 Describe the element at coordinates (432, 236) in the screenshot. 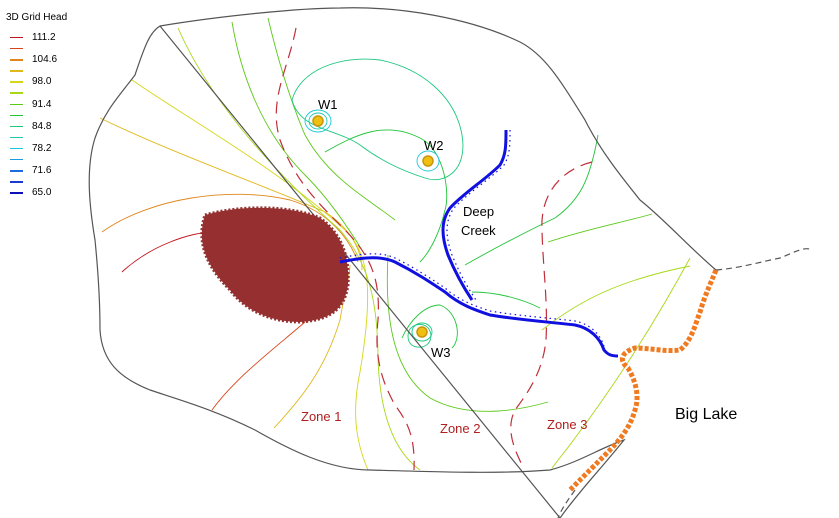

I see `contour-88b` at that location.